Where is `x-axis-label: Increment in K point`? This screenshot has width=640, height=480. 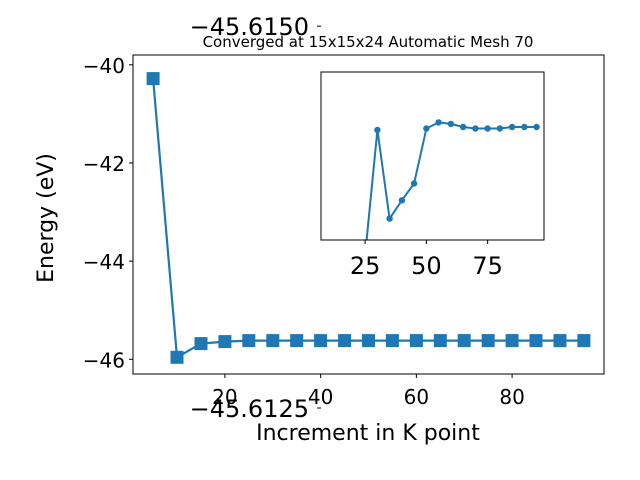
x-axis-label: Increment in K point is located at coordinates (368, 433).